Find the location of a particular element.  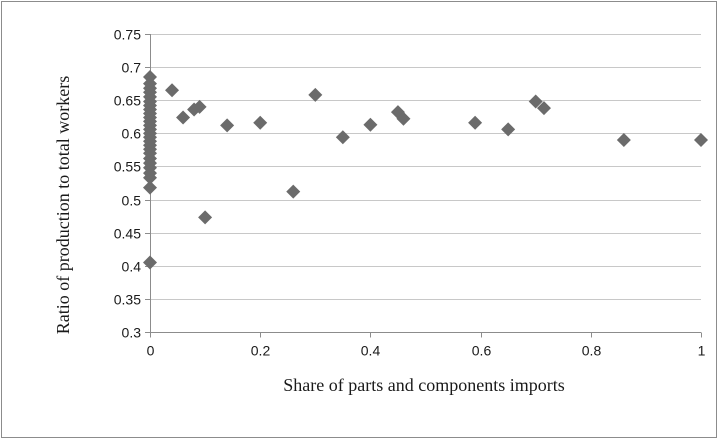

y-tick-label: 0.55 is located at coordinates (127, 167).